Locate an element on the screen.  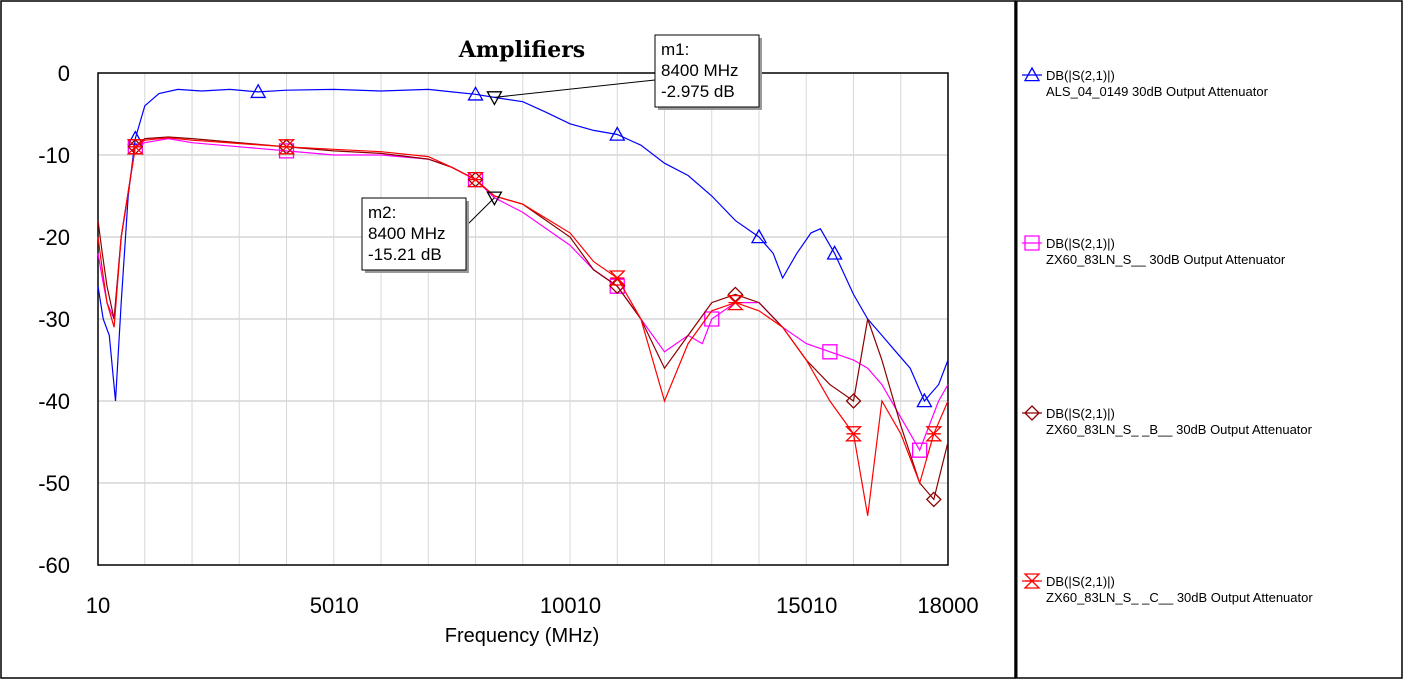
legend-series-name-1: DB(|S(2,1)|) is located at coordinates (1080, 75).